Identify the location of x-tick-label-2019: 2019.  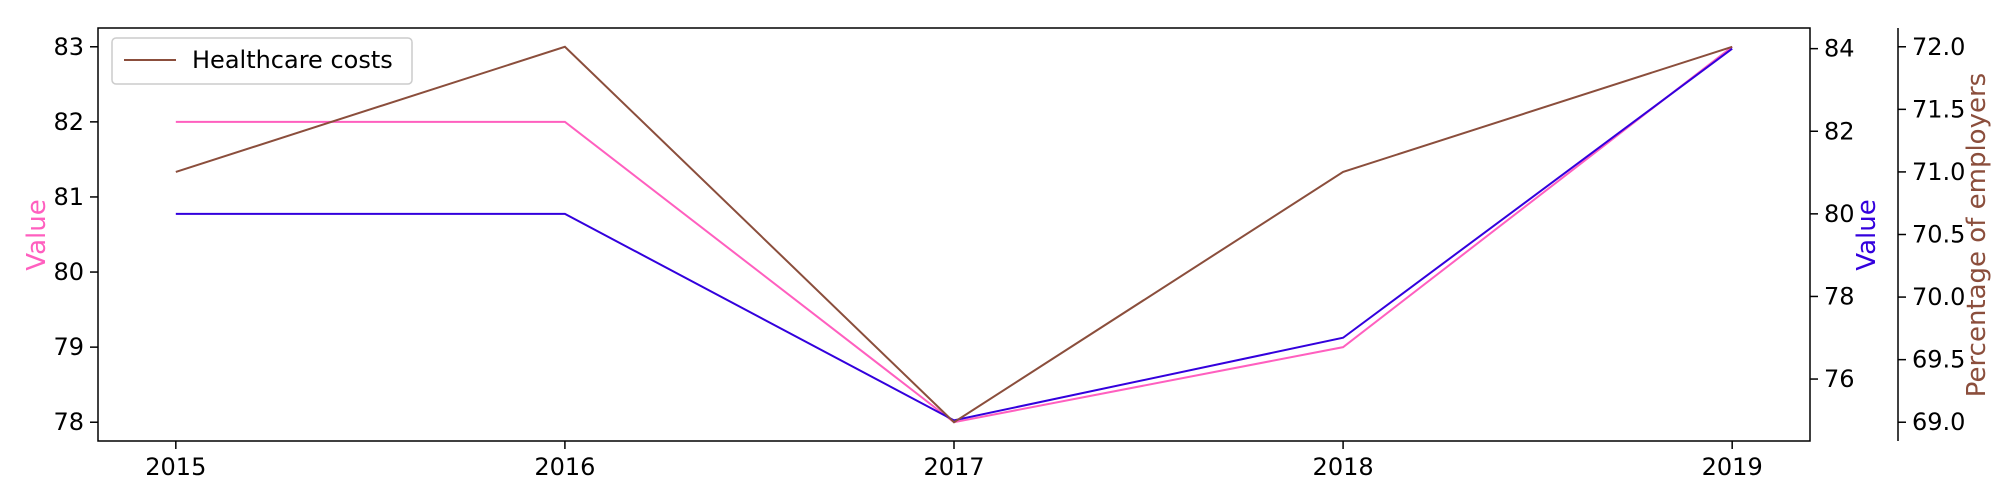
(1732, 467).